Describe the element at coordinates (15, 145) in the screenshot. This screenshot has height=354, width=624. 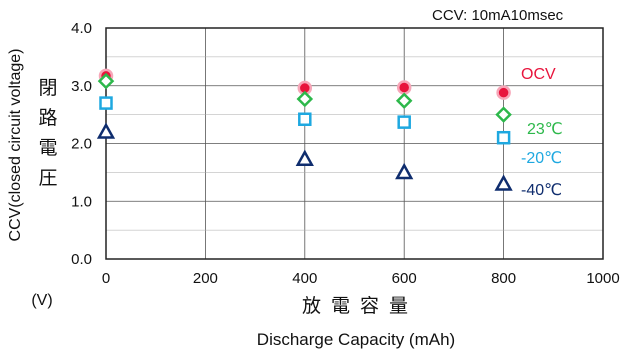
I see `y-axis-label: CCV(closed circuit voltage)` at that location.